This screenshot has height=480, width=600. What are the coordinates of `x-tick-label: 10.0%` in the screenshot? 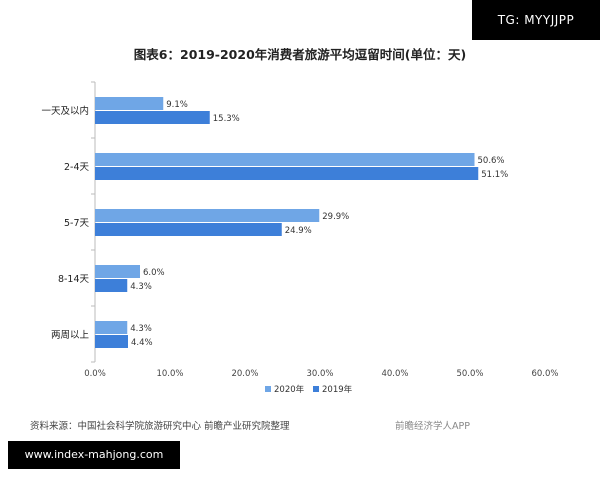 It's located at (169, 374).